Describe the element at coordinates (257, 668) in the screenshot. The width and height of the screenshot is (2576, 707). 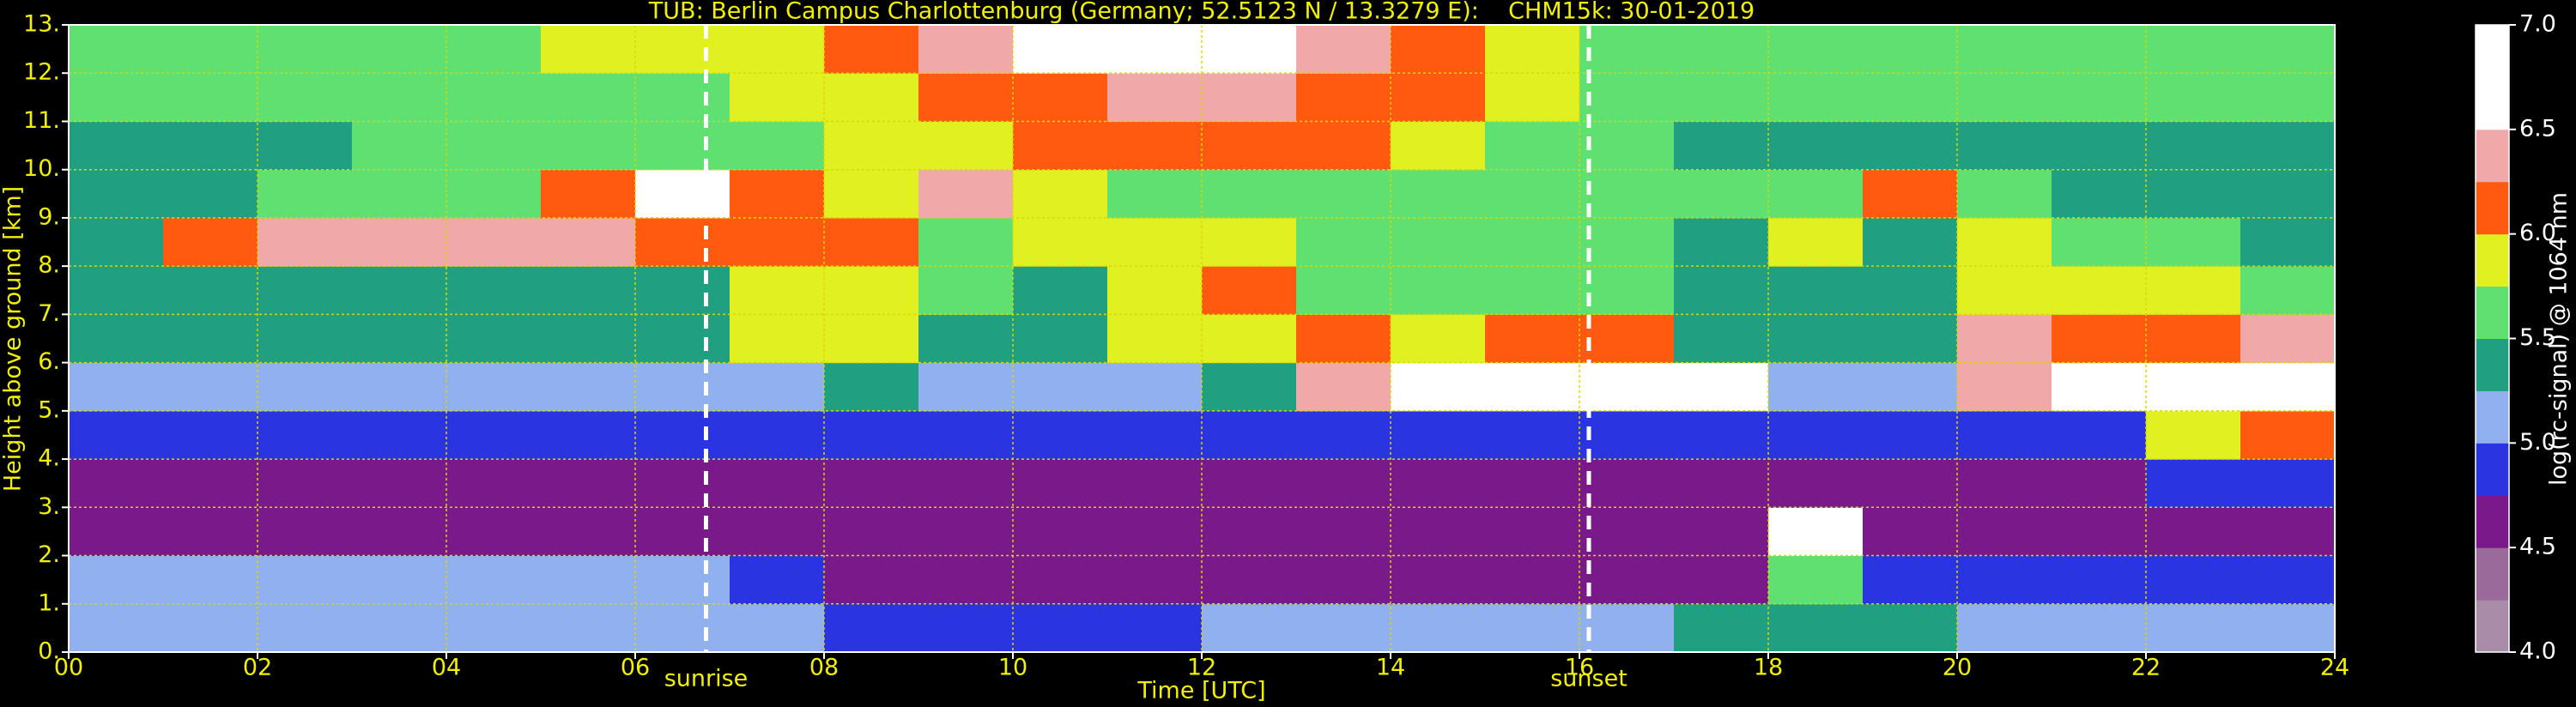
I see `x-tick-label: 02` at that location.